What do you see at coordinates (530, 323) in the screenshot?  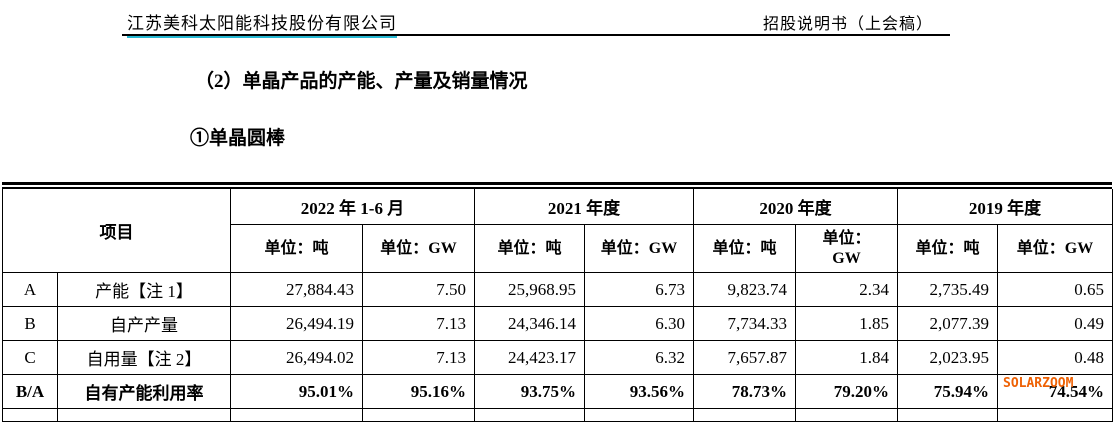 I see `value-cell: 24,346.14` at bounding box center [530, 323].